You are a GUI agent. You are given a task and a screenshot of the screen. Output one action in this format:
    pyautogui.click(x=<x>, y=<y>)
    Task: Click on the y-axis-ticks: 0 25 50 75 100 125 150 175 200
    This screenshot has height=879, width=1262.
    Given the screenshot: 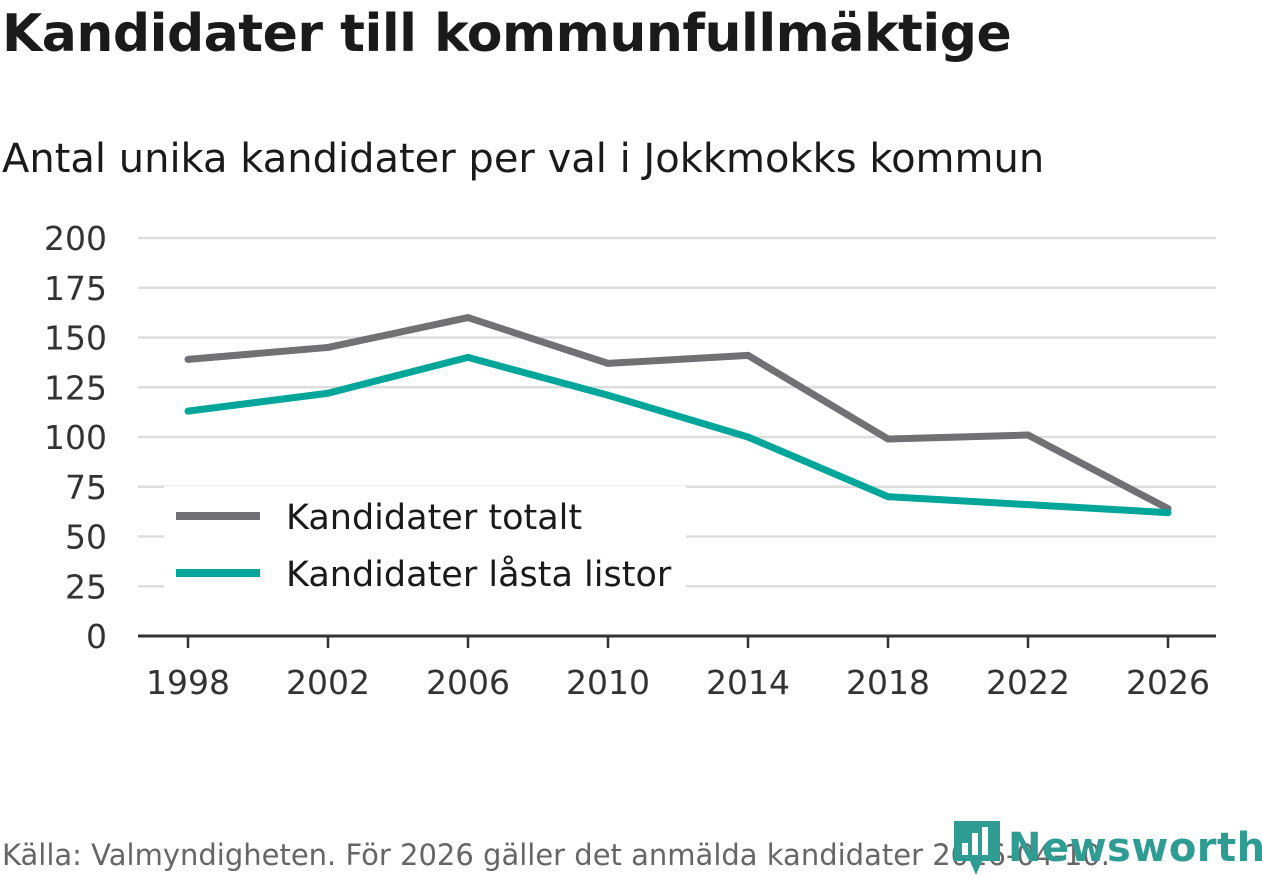 What is the action you would take?
    pyautogui.click(x=75, y=437)
    